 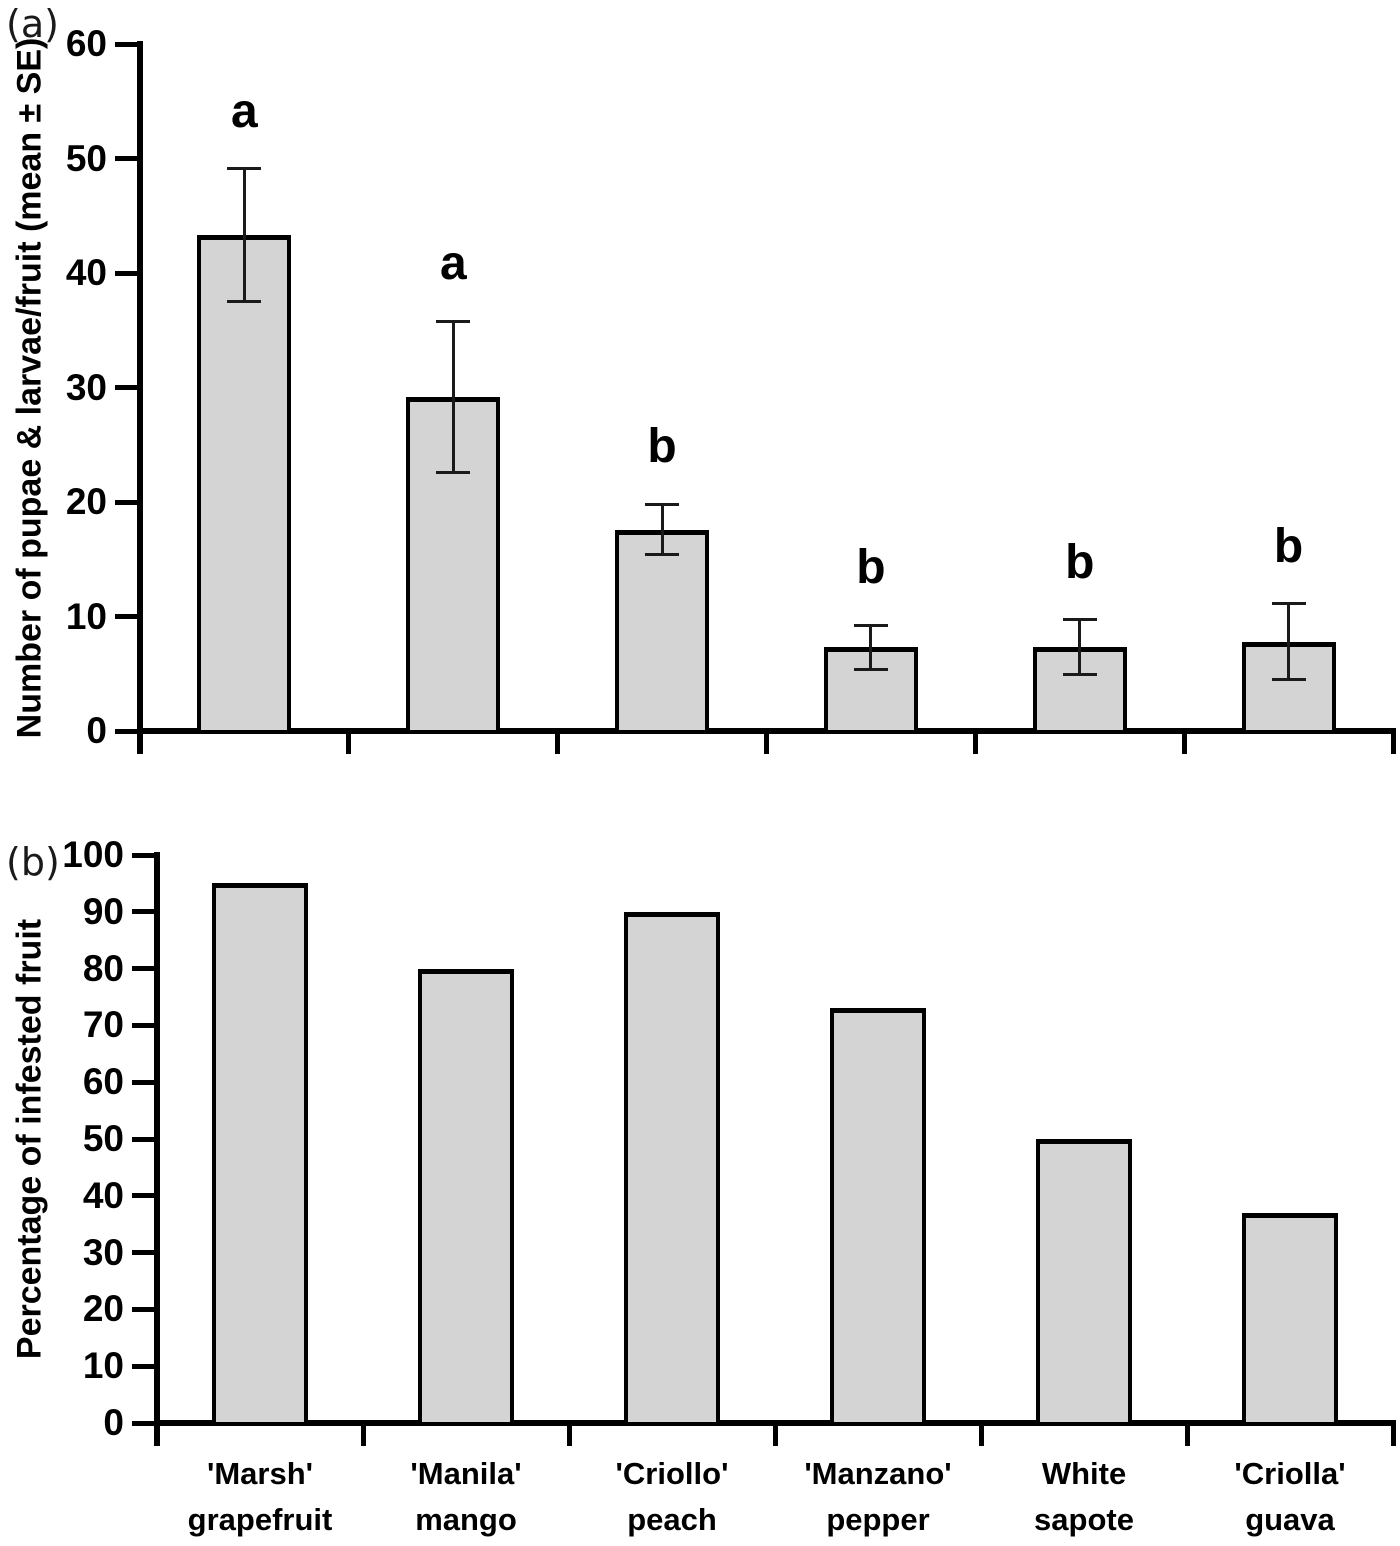 I want to click on sig-letter-'Marsh' grapefruit: a, so click(x=244, y=111).